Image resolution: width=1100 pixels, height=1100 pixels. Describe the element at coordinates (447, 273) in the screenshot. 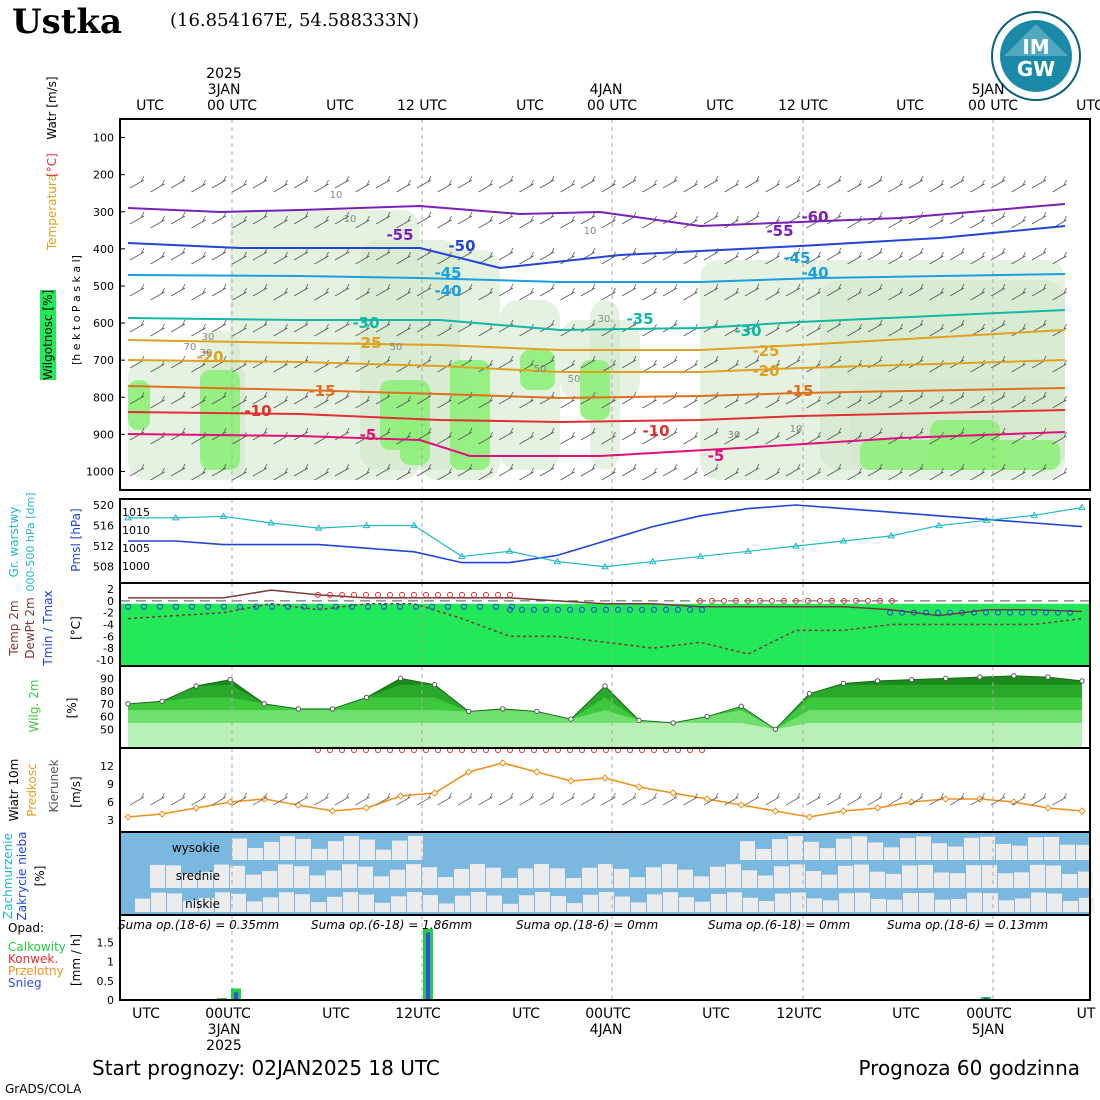

I see `isotherm-label: -45` at that location.